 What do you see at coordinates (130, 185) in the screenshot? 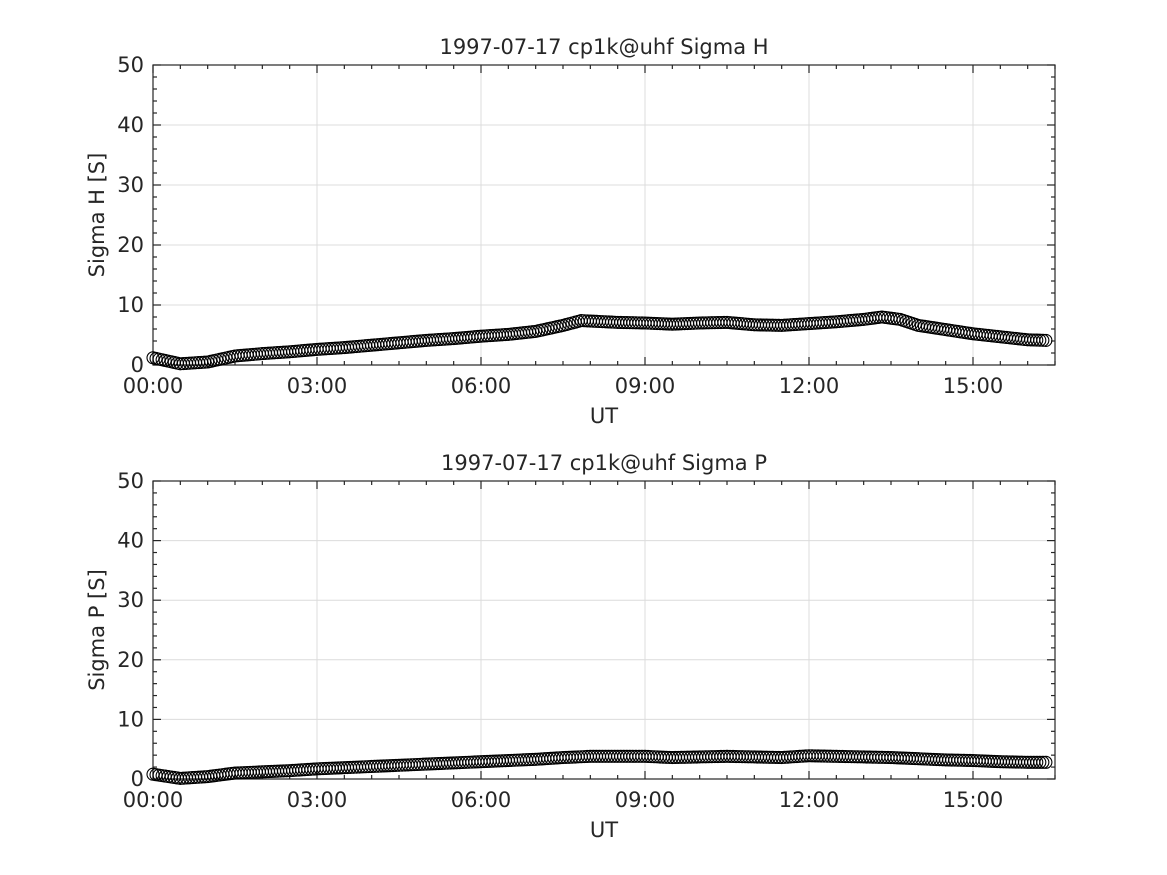
I see `sigma-h-y-tick-label: 30` at bounding box center [130, 185].